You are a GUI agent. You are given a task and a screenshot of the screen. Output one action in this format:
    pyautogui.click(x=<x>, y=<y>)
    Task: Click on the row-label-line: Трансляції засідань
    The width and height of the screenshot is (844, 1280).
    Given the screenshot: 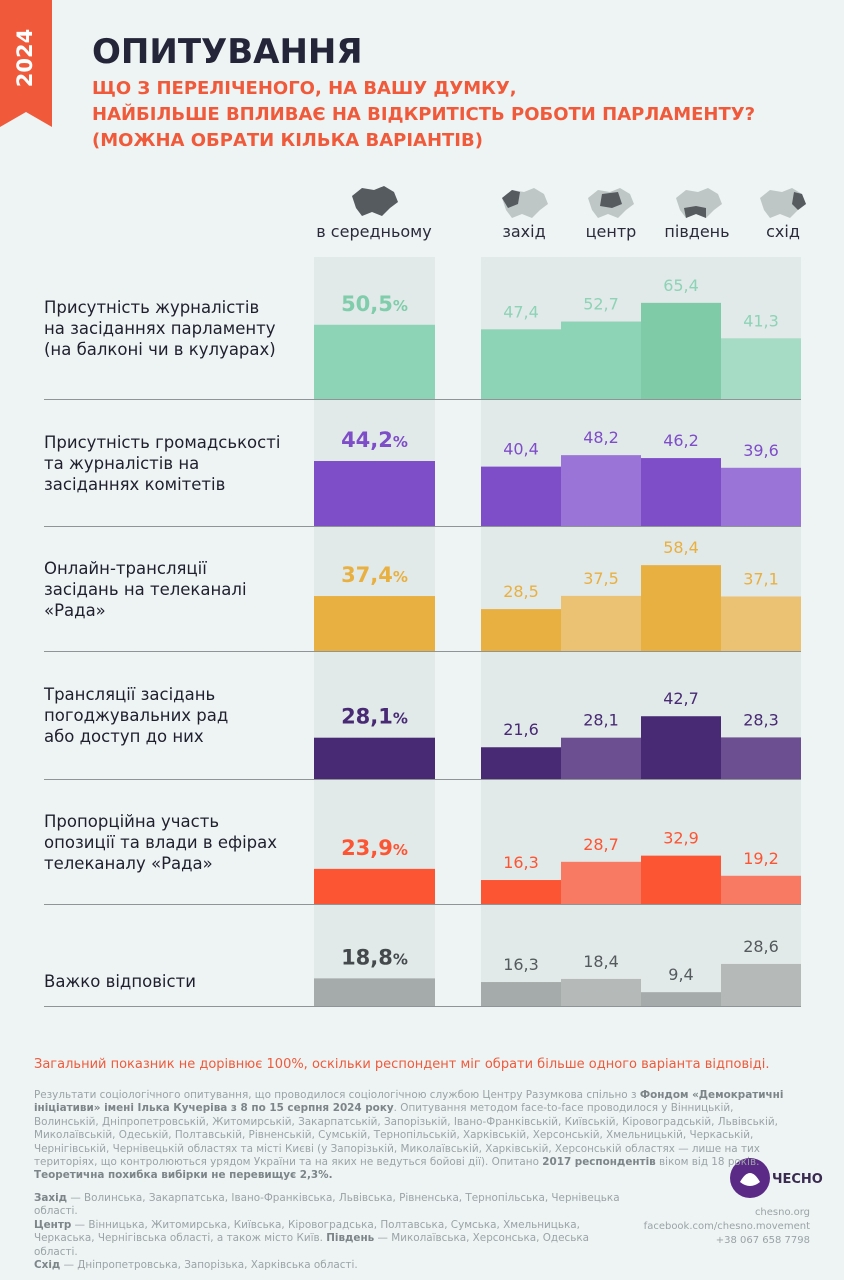 What is the action you would take?
    pyautogui.click(x=130, y=694)
    